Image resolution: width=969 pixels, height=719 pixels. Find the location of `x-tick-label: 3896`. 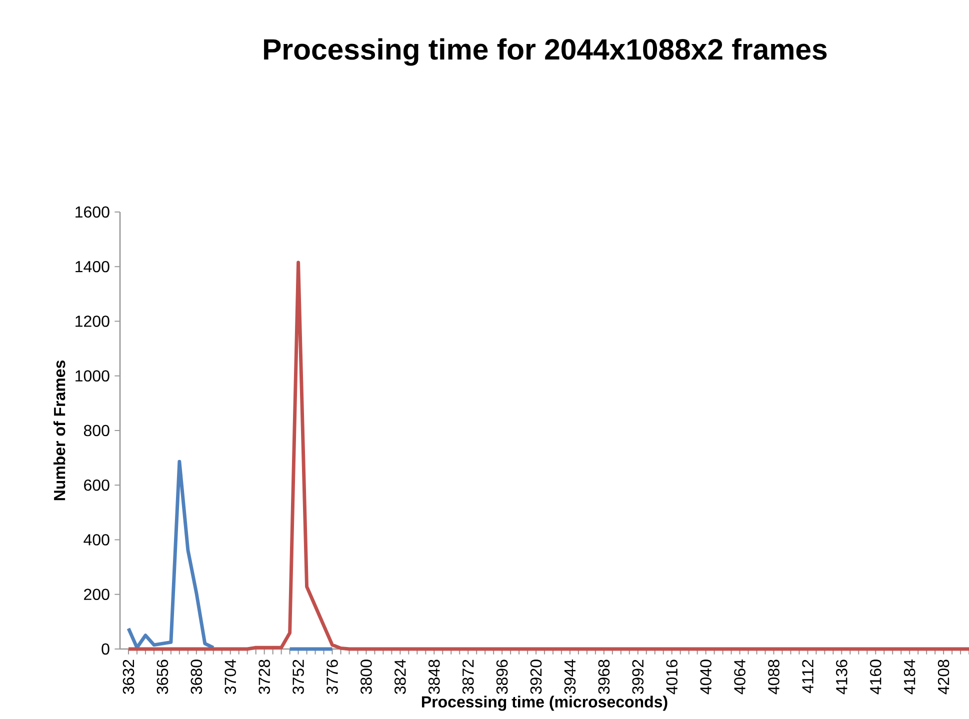

x-tick-label: 3896 is located at coordinates (502, 677).